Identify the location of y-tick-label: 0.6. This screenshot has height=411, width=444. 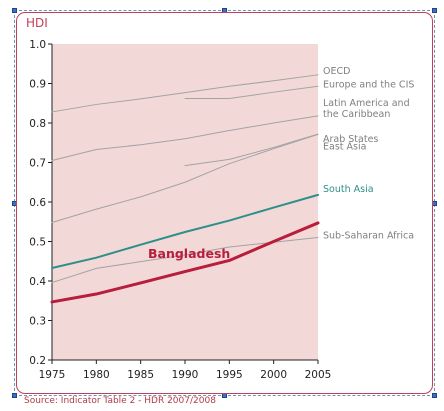
(37, 203).